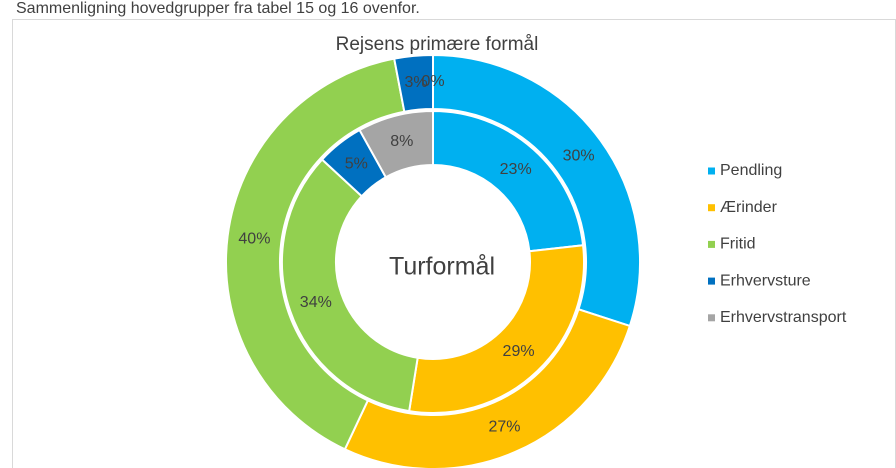  What do you see at coordinates (519, 351) in the screenshot?
I see `data-label: 29%` at bounding box center [519, 351].